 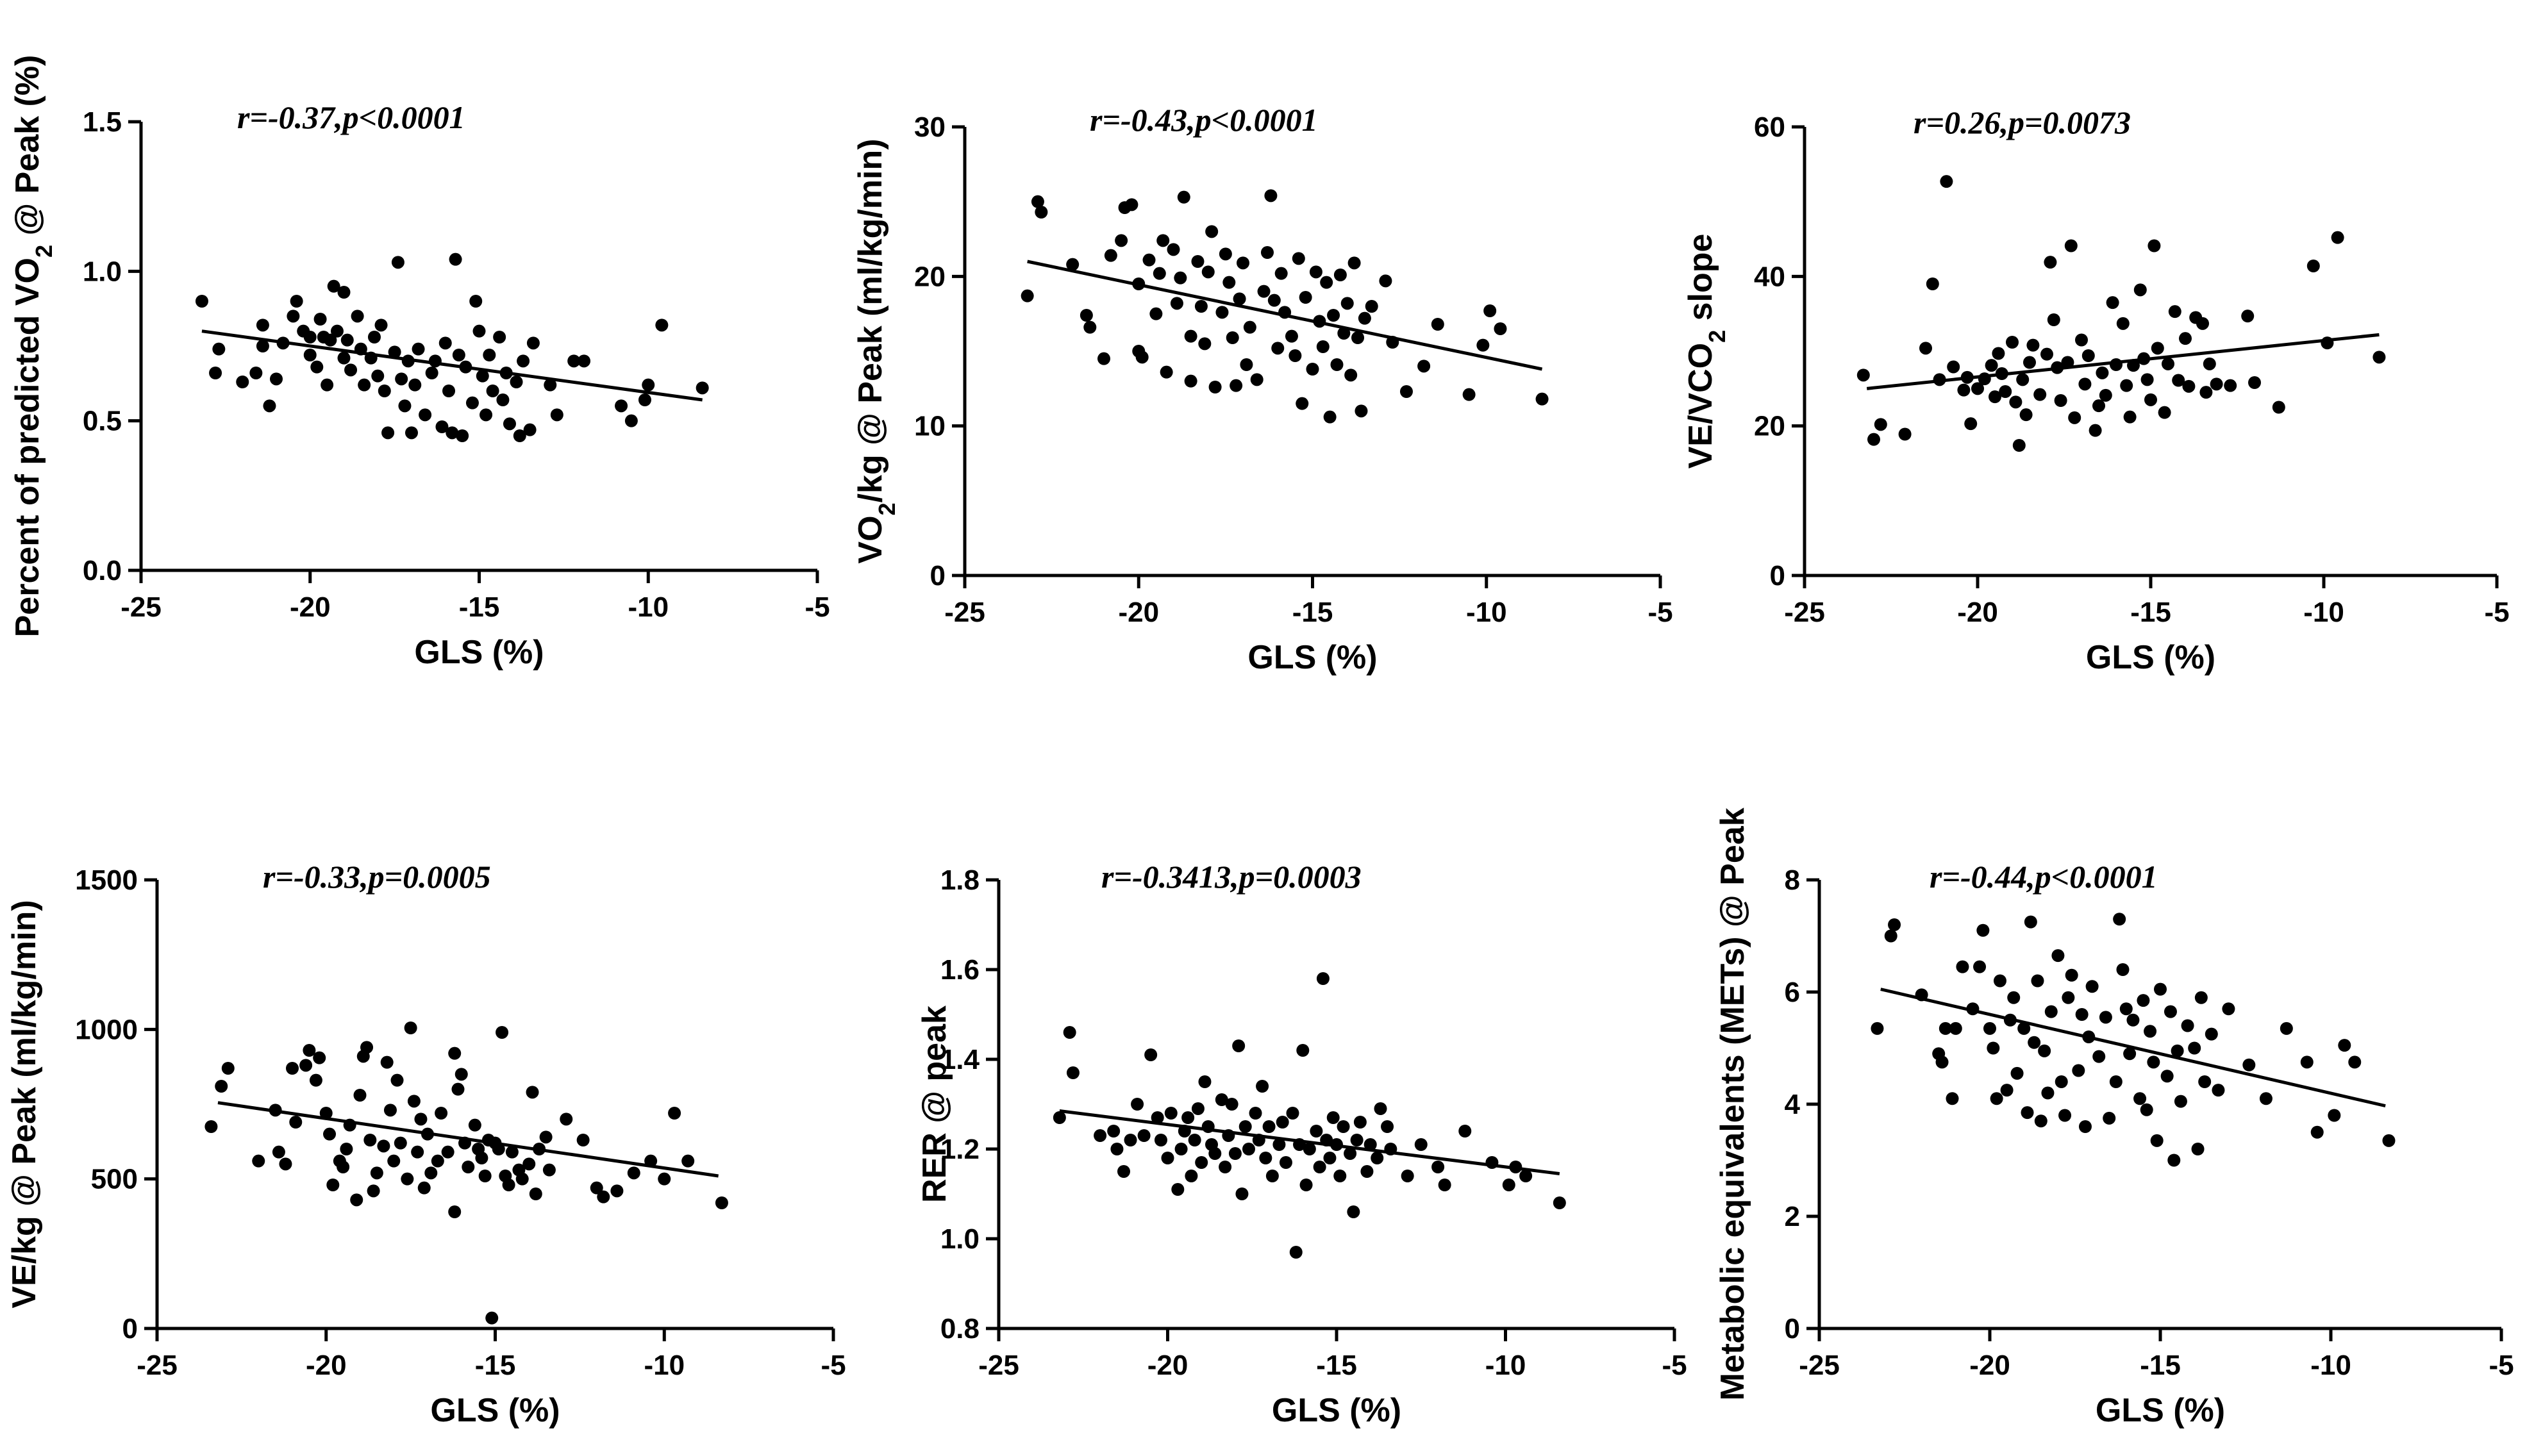 What do you see at coordinates (934, 1104) in the screenshot?
I see `y-axis-title: RER @ peak` at bounding box center [934, 1104].